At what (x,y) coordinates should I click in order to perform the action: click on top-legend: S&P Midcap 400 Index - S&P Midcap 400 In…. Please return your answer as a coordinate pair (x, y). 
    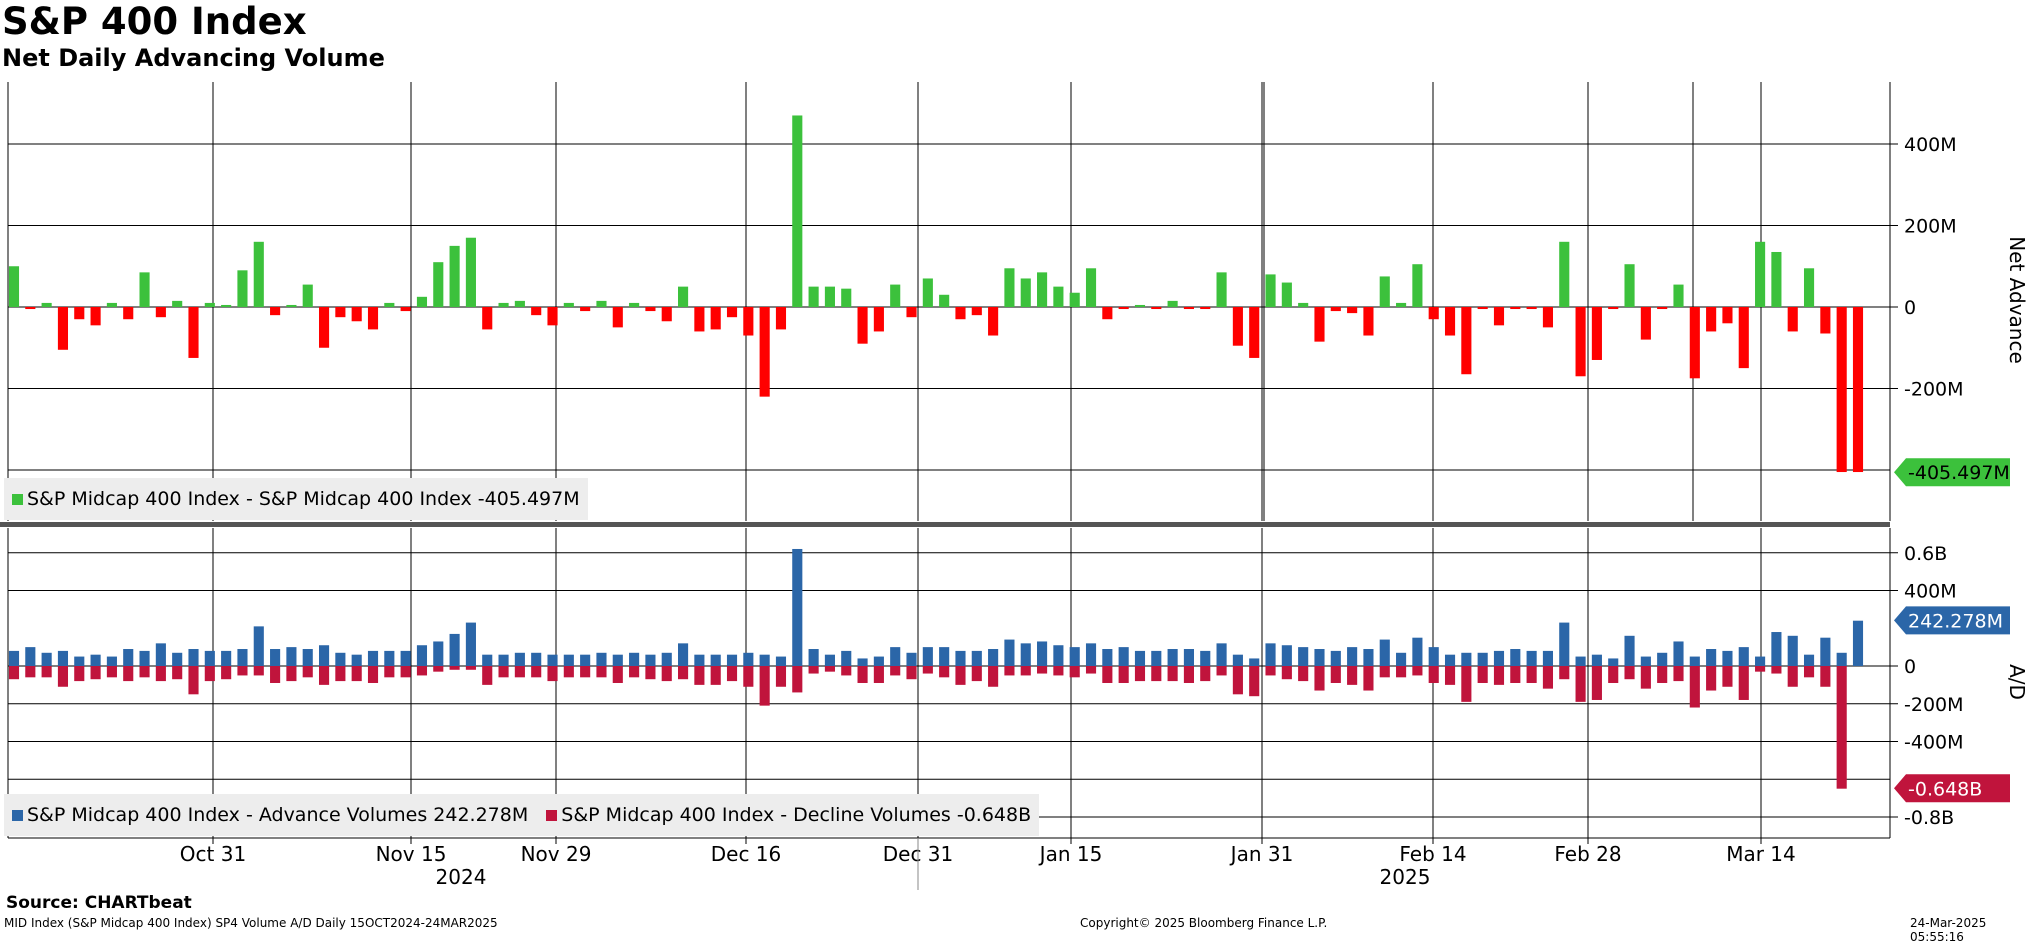
    Looking at the image, I should click on (296, 499).